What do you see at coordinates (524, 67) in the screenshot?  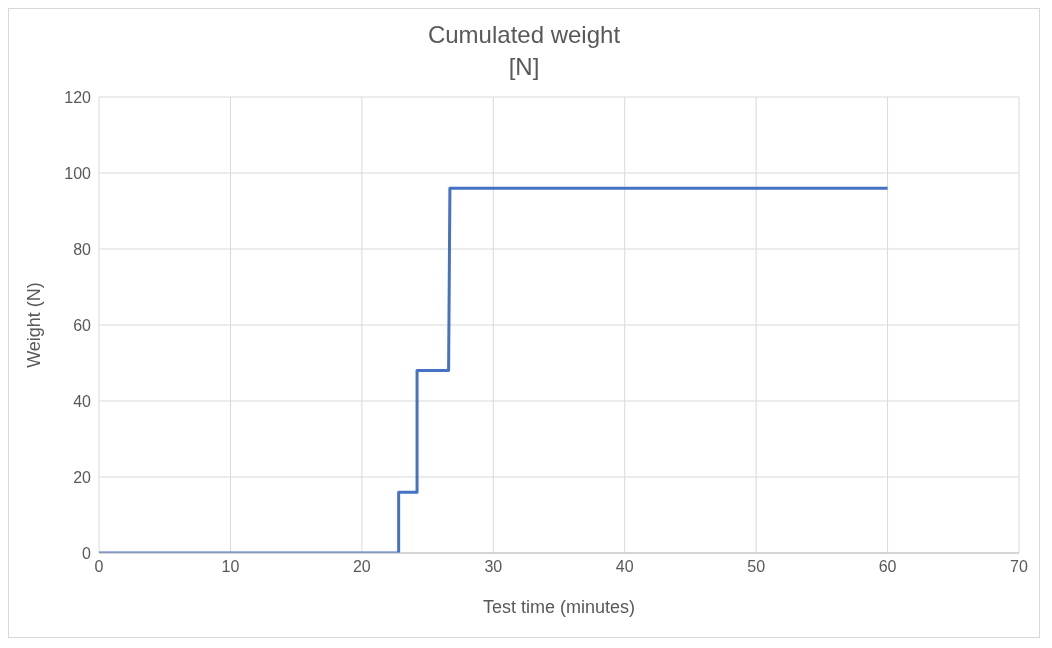 I see `chart-subtitle: [N]` at bounding box center [524, 67].